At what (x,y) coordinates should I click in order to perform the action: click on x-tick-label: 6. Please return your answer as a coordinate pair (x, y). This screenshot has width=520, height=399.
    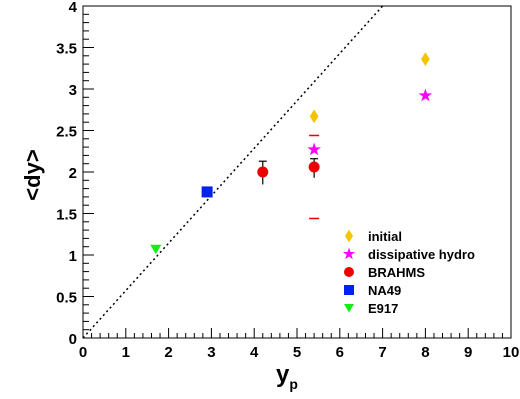
    Looking at the image, I should click on (340, 352).